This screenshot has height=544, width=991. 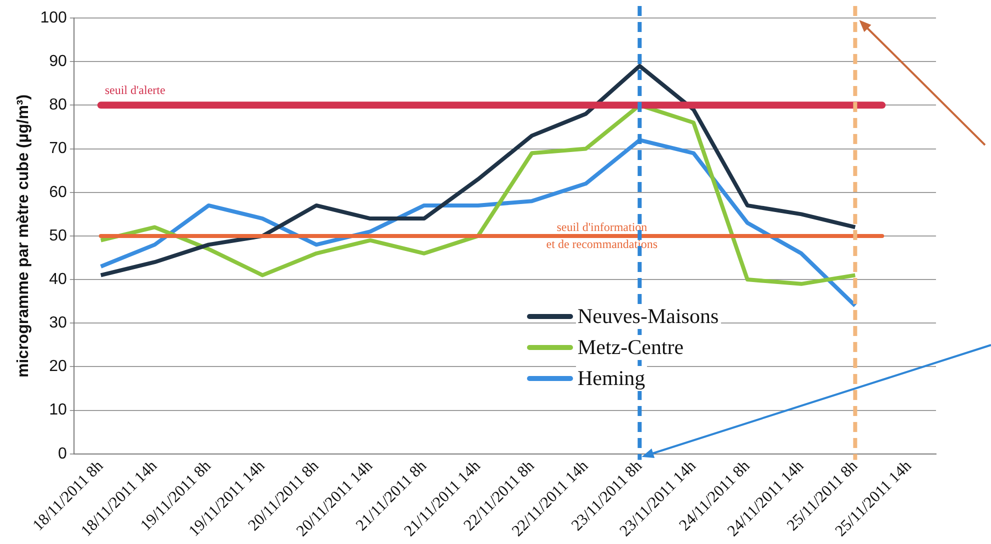 I want to click on y-tick-label: 30, so click(x=58, y=323).